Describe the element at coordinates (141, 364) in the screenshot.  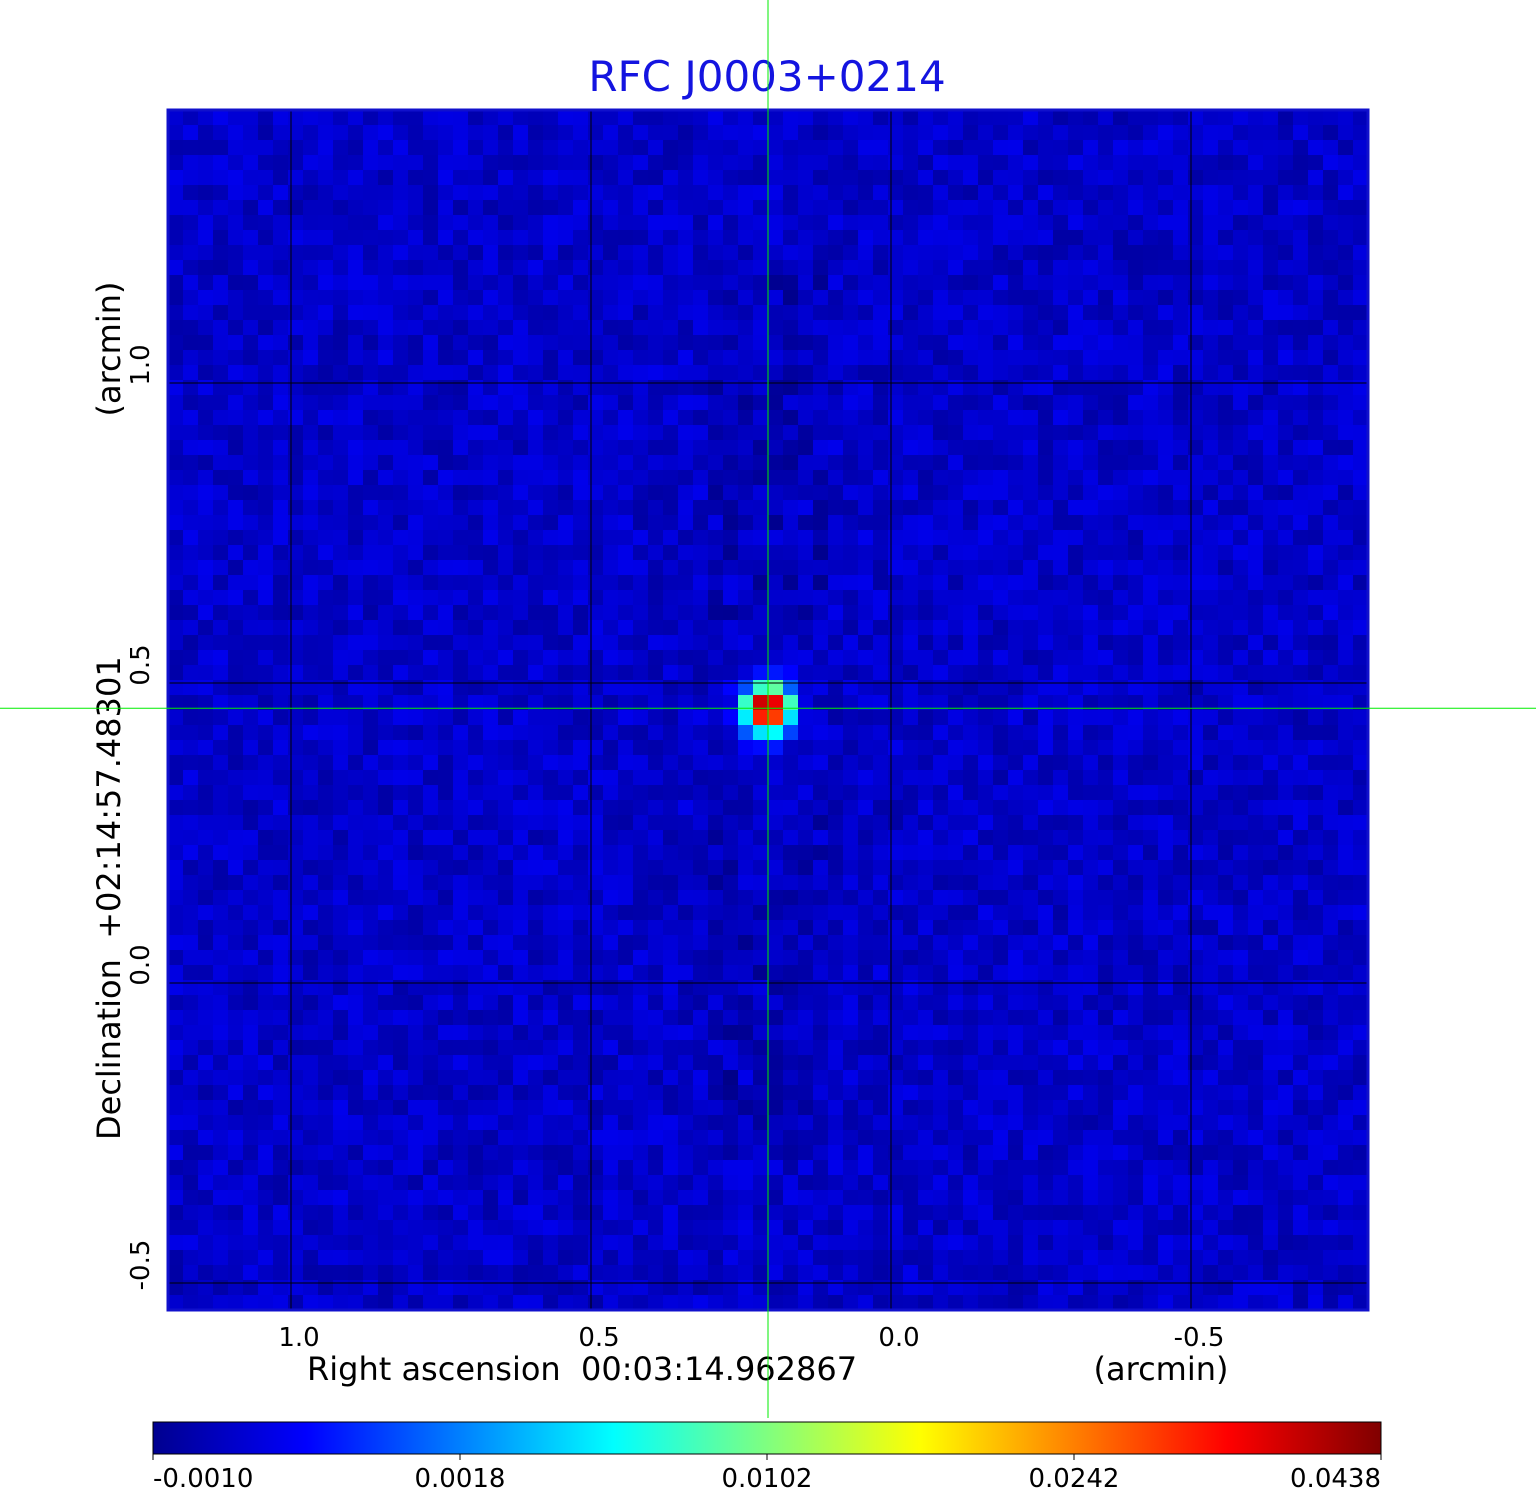
I see `y-tick-label: 1.0` at that location.